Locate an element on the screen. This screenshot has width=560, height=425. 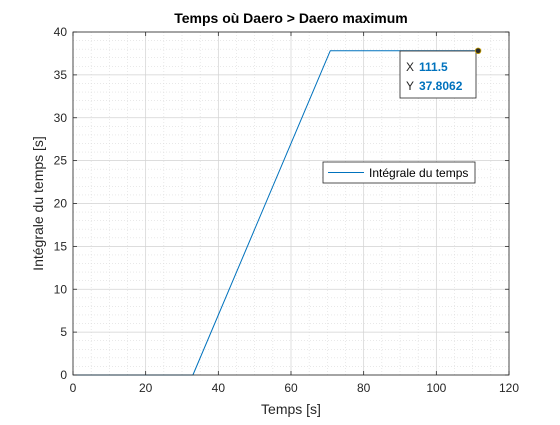
chart-title: Temps où Daero > Daero maximum is located at coordinates (291, 18).